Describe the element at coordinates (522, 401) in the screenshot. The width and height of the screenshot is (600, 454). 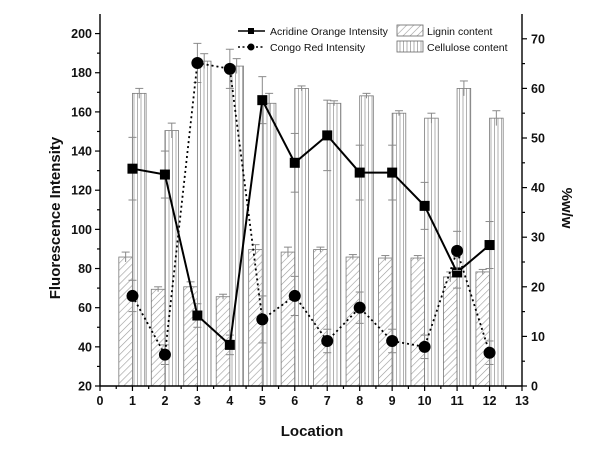
I see `x-tick-label: 13` at that location.